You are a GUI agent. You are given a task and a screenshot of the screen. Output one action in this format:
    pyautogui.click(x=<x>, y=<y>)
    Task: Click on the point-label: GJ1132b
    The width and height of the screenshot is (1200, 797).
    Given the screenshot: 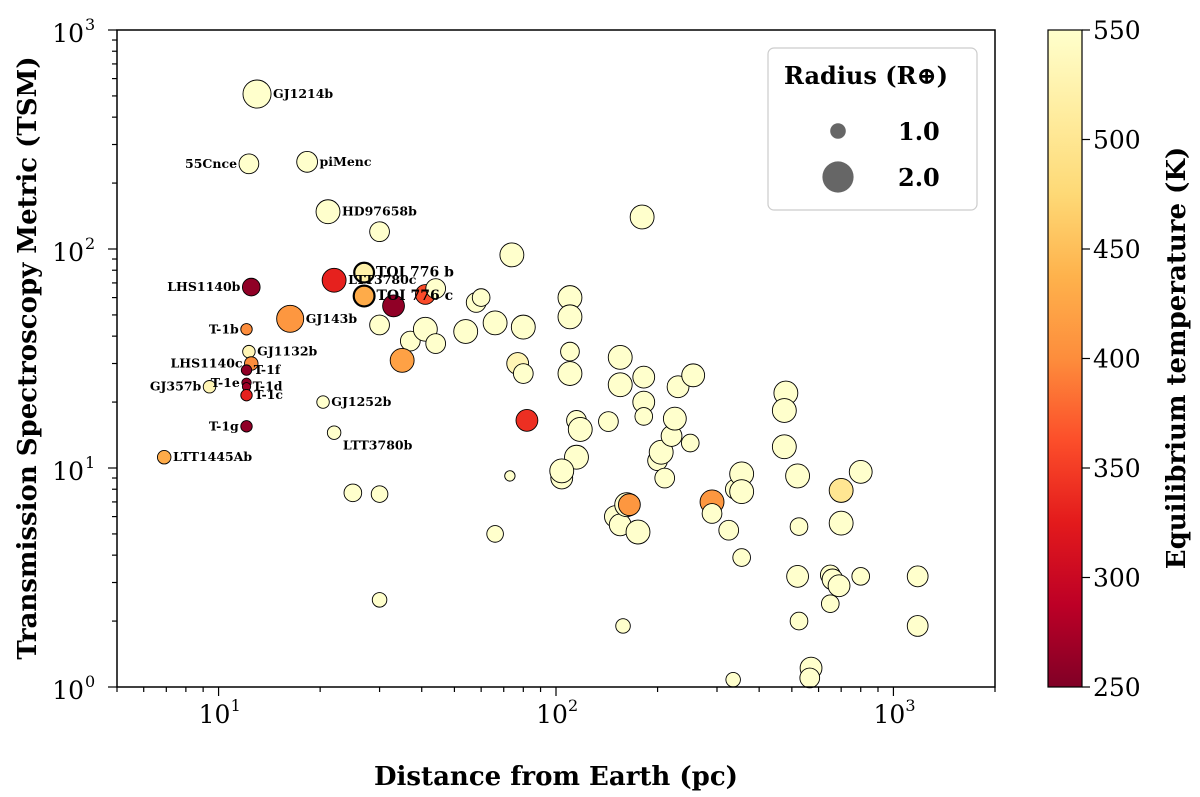 What is the action you would take?
    pyautogui.click(x=287, y=351)
    